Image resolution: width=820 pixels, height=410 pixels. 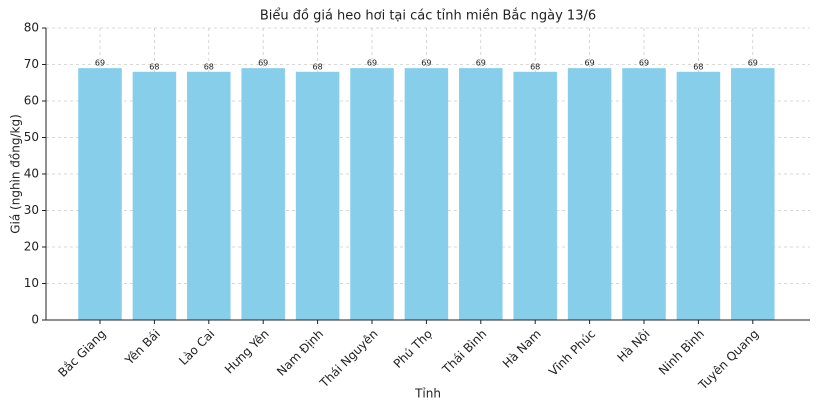 I want to click on x-tick-label: Thái Bình, so click(x=464, y=352).